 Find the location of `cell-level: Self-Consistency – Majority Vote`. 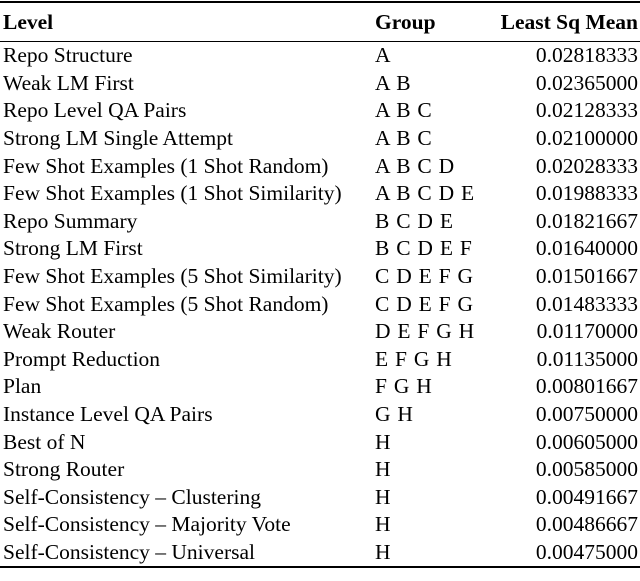

cell-level: Self-Consistency – Majority Vote is located at coordinates (147, 524).